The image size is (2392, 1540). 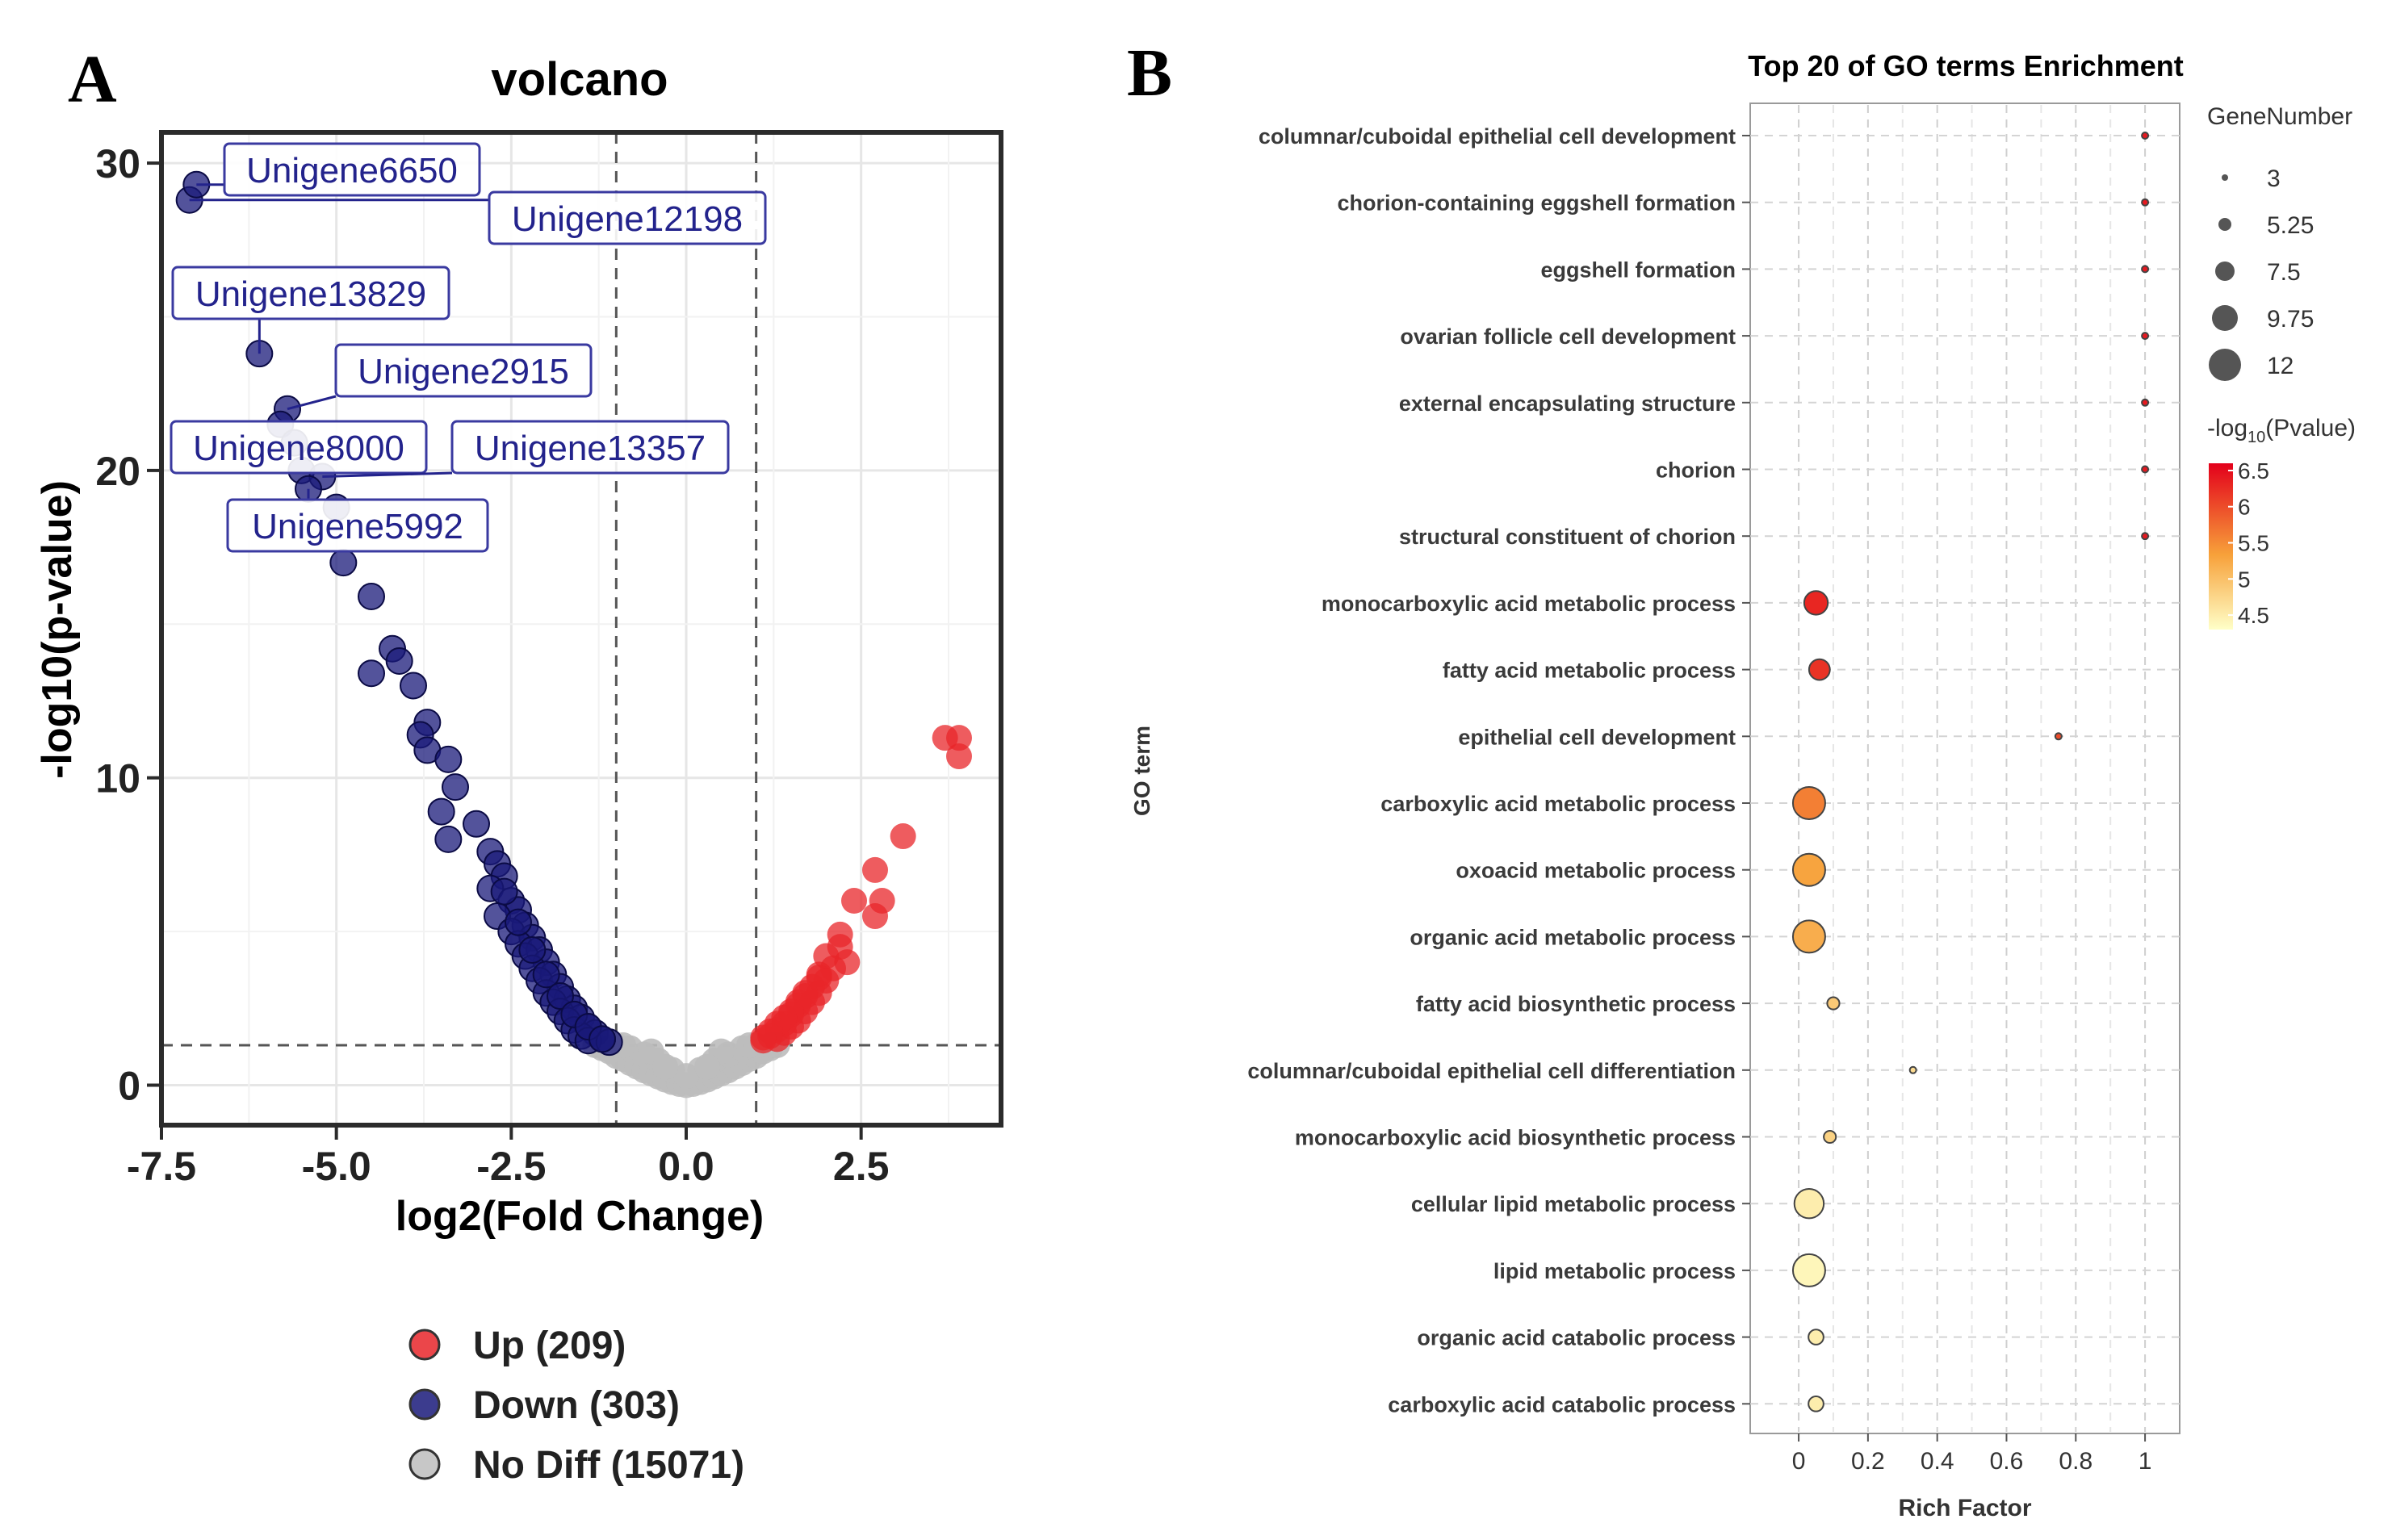 I want to click on v-gene-label: Unigene12198, so click(x=627, y=219).